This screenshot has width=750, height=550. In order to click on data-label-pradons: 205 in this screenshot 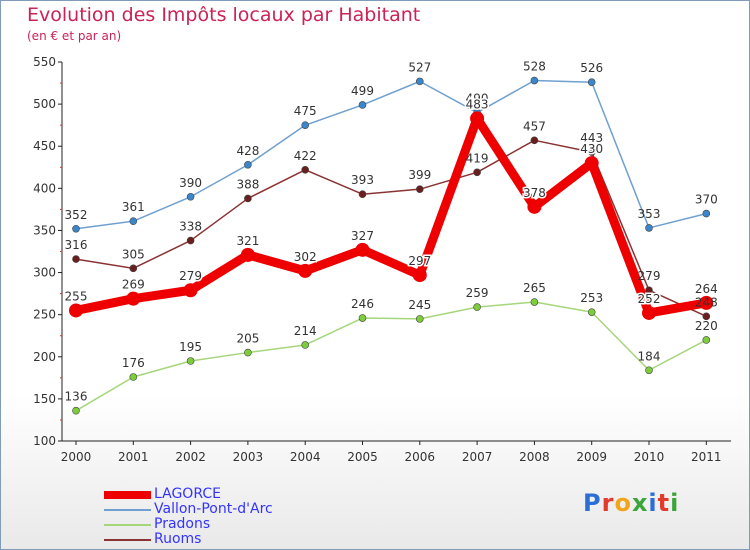, I will do `click(247, 339)`.